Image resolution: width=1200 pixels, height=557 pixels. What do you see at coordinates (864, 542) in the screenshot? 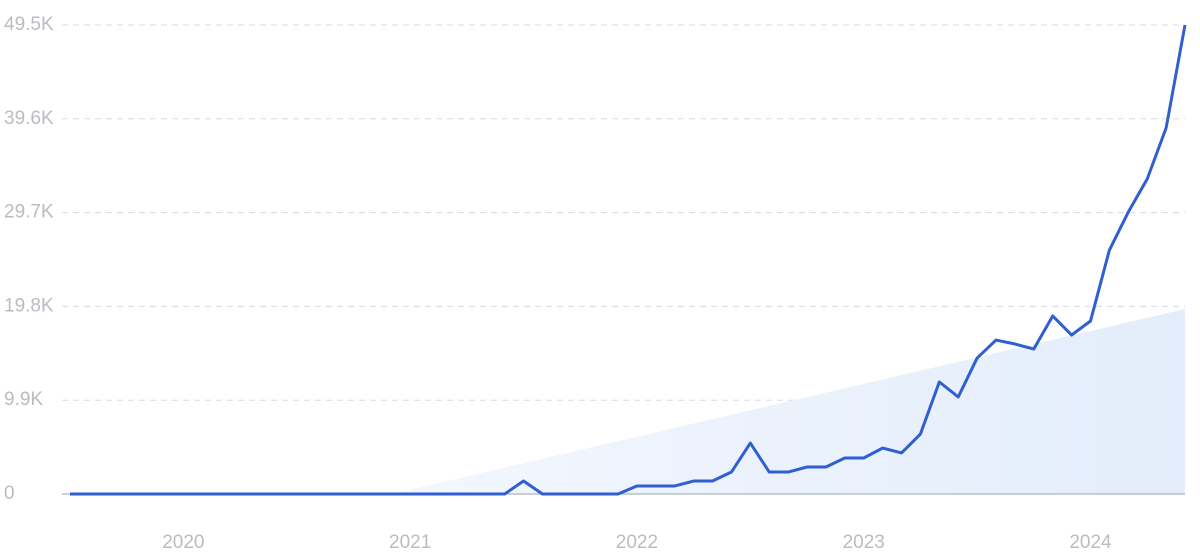
I see `x-tick-label: 2023` at bounding box center [864, 542].